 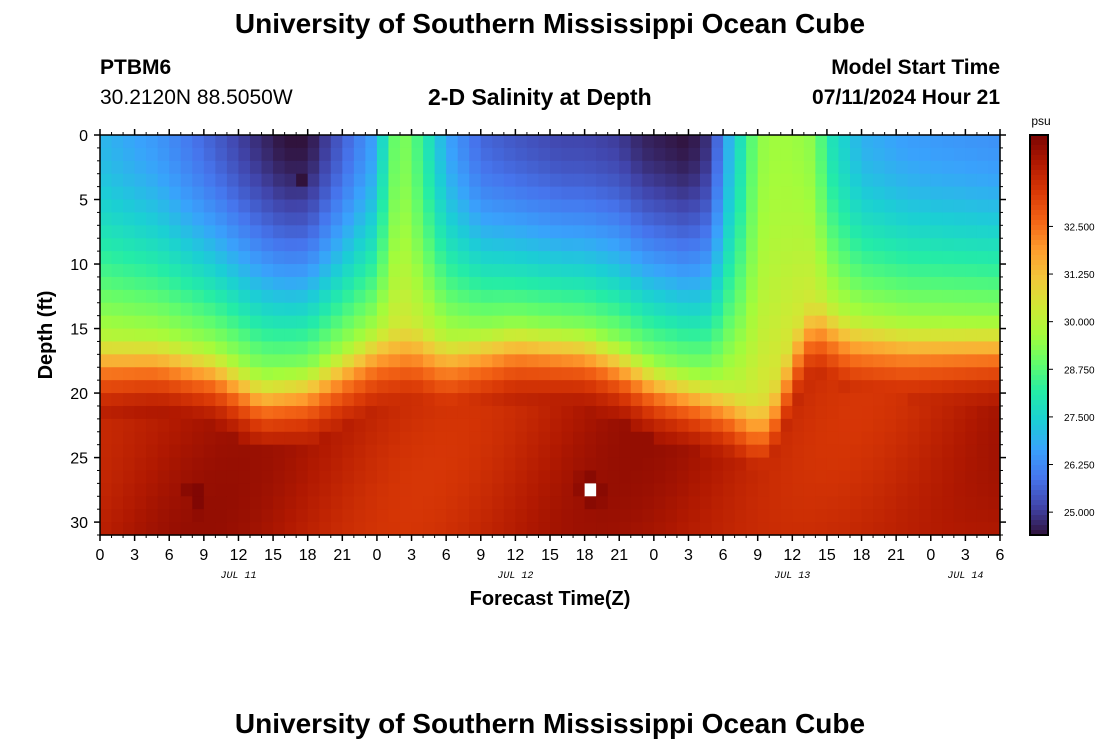 What do you see at coordinates (1079, 513) in the screenshot?
I see `colorbar-tick-label: 25.000` at bounding box center [1079, 513].